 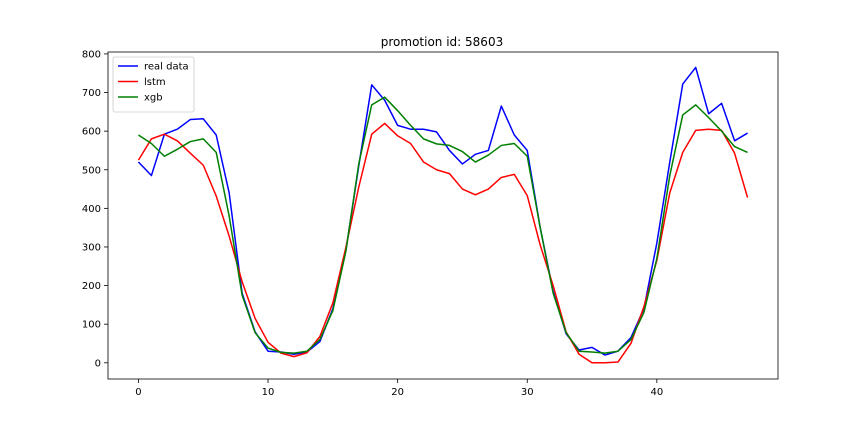 I want to click on x-tick-label: 0, so click(x=138, y=392).